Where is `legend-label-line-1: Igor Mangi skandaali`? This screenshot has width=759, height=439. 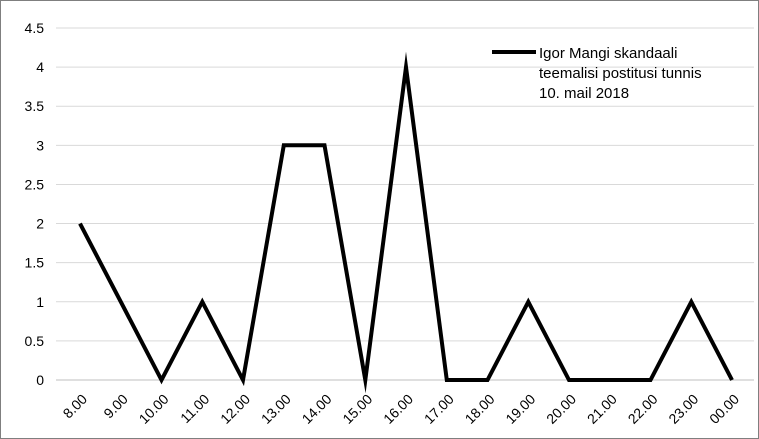 legend-label-line-1: Igor Mangi skandaali is located at coordinates (608, 53).